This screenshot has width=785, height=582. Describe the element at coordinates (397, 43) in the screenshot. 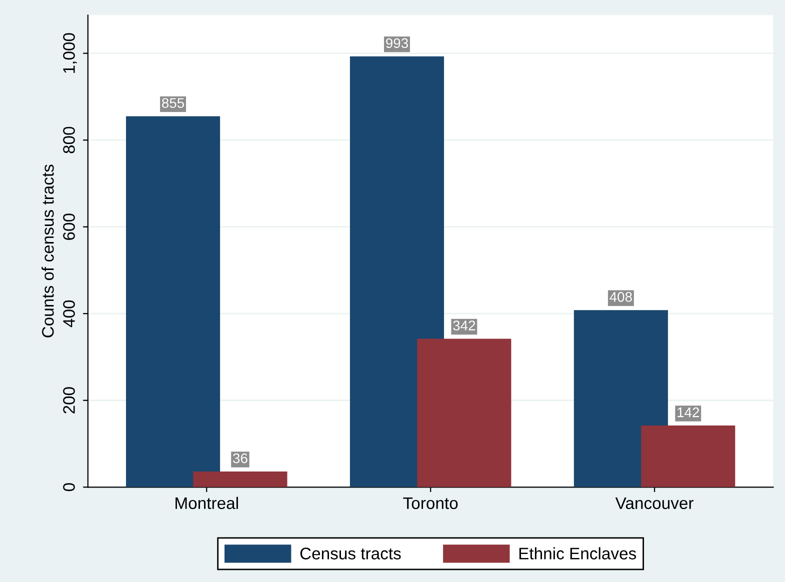

I see `data-label: 993` at that location.